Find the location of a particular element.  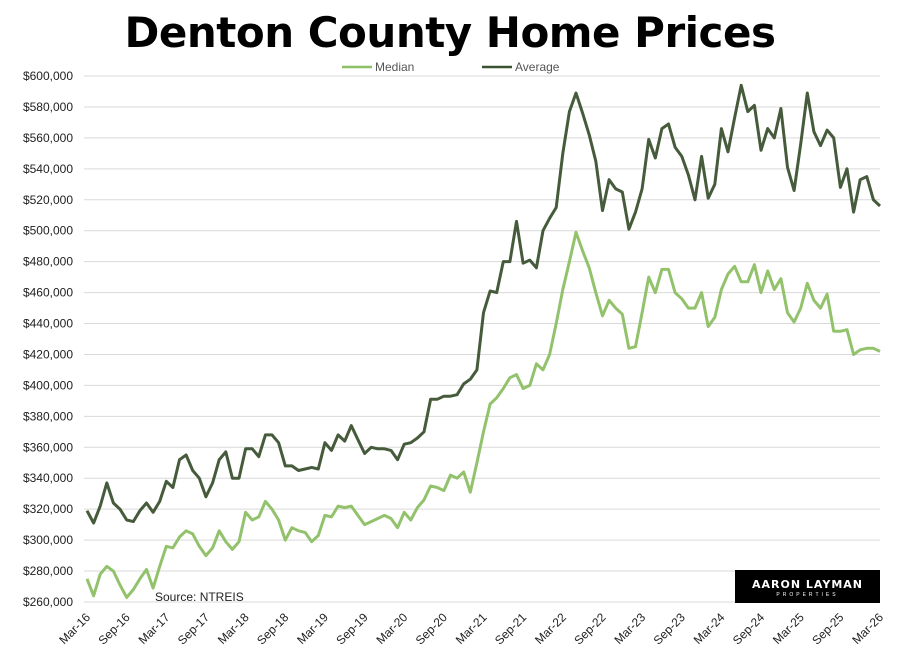

aaron-layman-logo: AARON LAYMAN PROPERTIES is located at coordinates (807, 586).